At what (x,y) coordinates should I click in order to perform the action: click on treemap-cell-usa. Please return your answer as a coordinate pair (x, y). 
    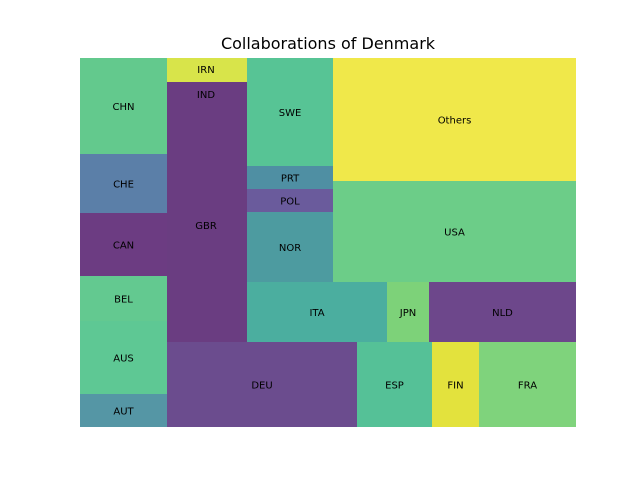
    Looking at the image, I should click on (454, 231).